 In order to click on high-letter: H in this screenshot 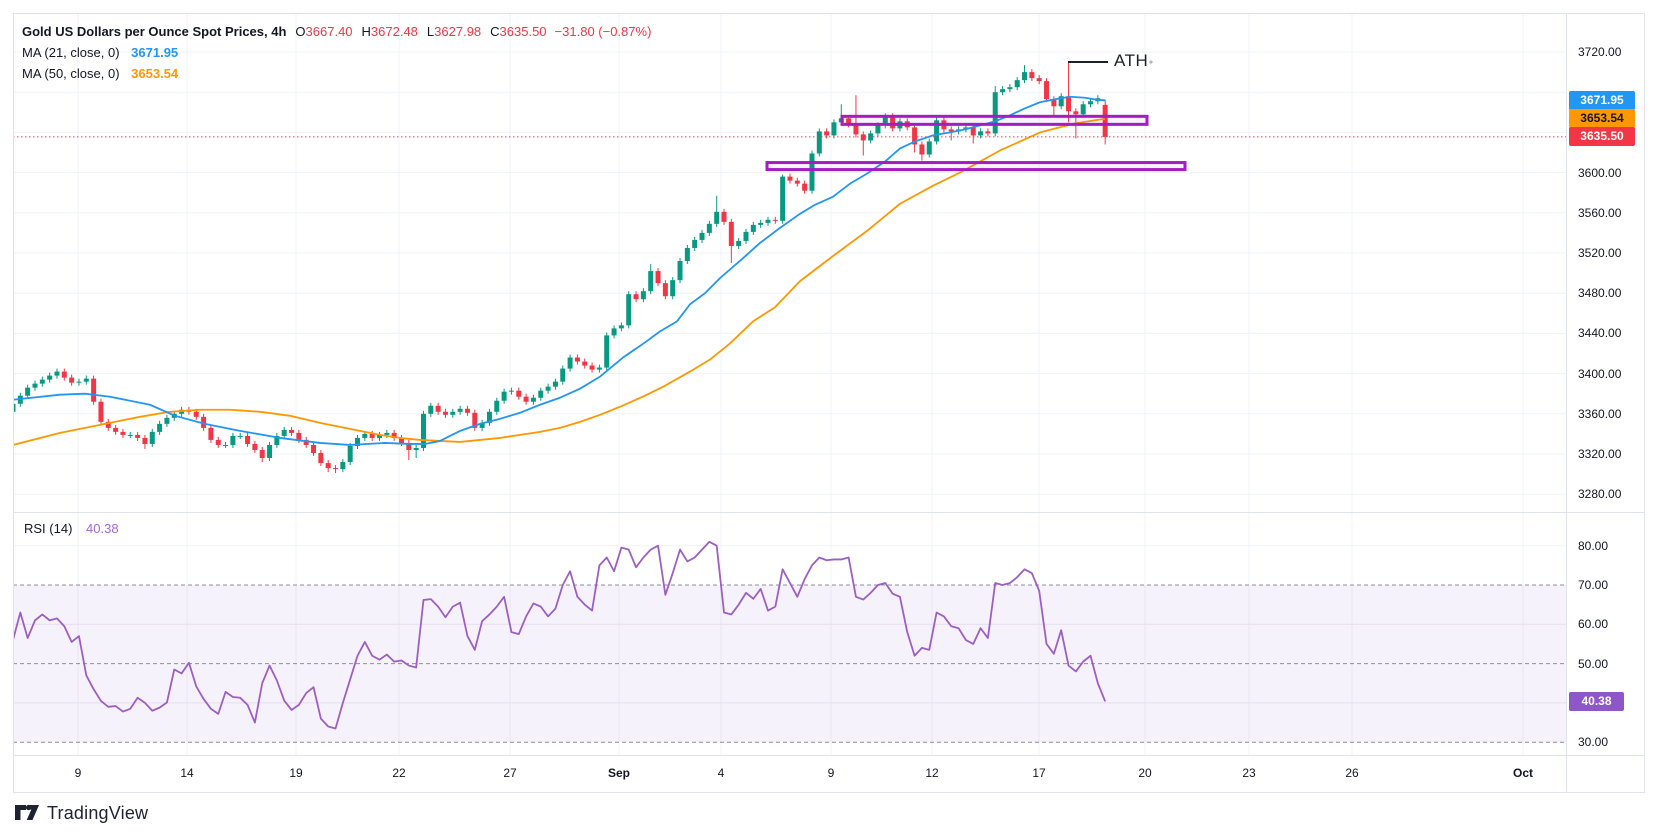, I will do `click(366, 31)`.